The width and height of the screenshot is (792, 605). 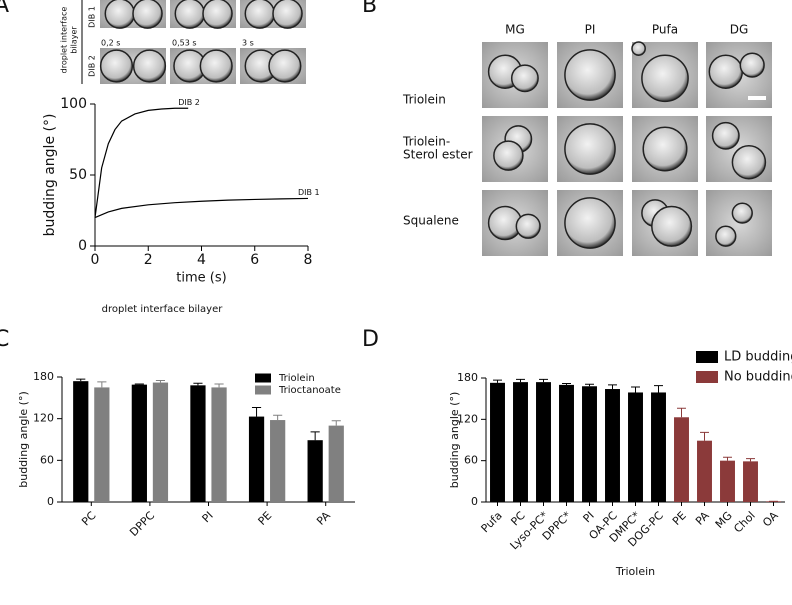 I want to click on legend-label: No budding, so click(x=758, y=377).